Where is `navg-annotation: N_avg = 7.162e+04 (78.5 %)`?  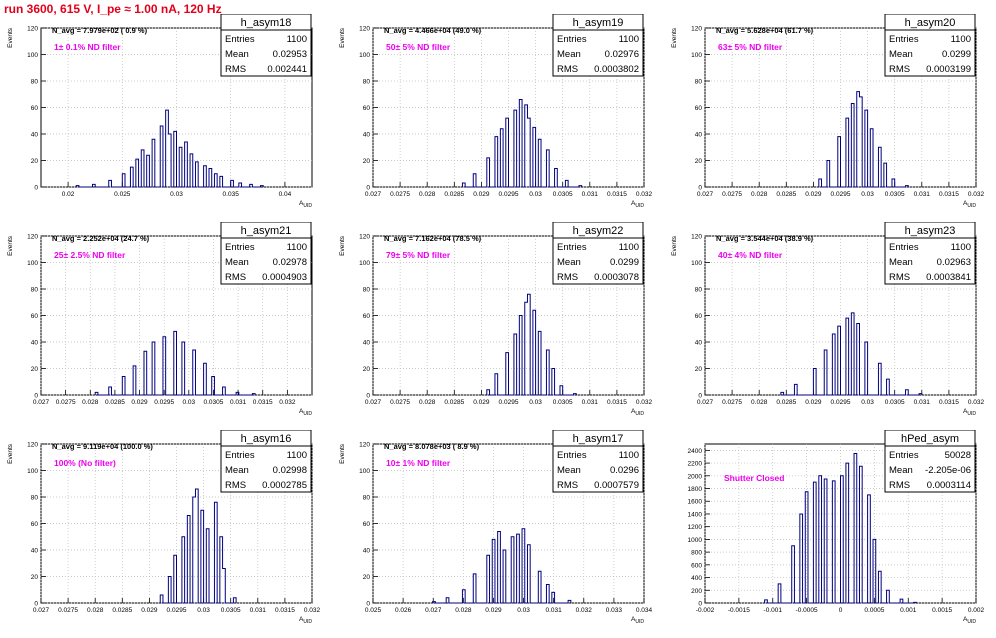
navg-annotation: N_avg = 7.162e+04 (78.5 %) is located at coordinates (433, 238).